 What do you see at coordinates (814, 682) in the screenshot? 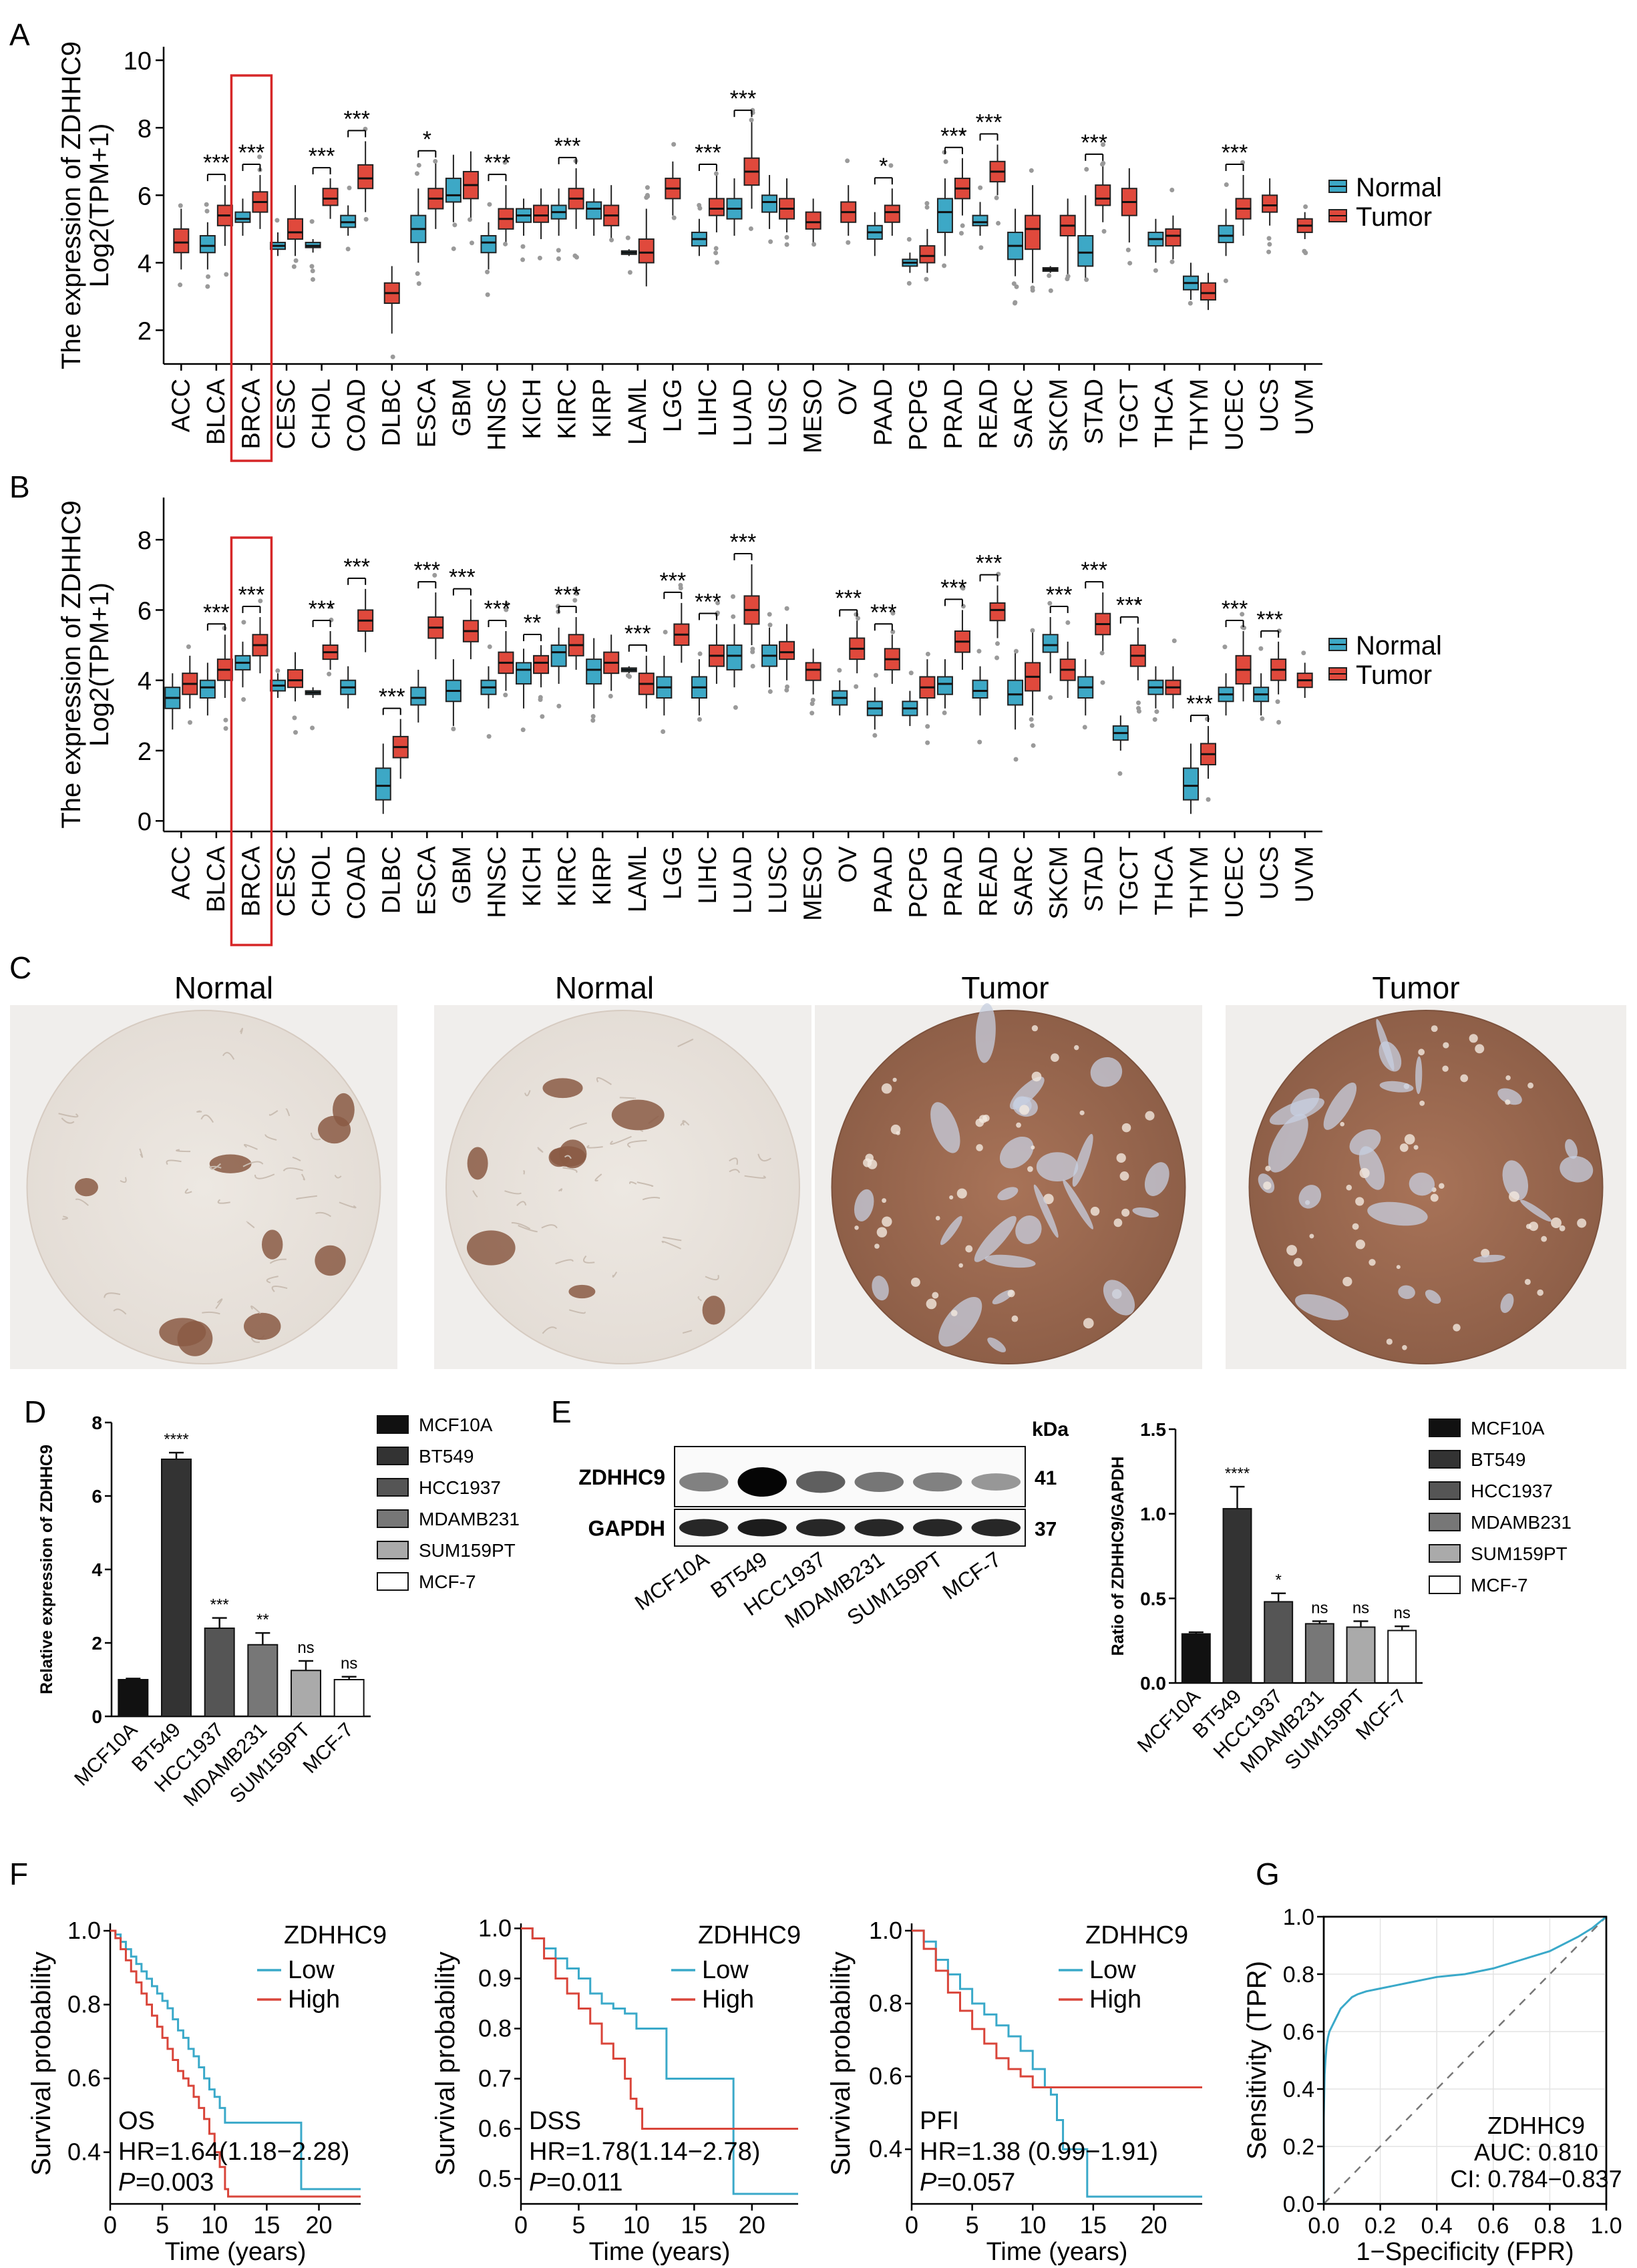
I see `box-tumor-meso` at bounding box center [814, 682].